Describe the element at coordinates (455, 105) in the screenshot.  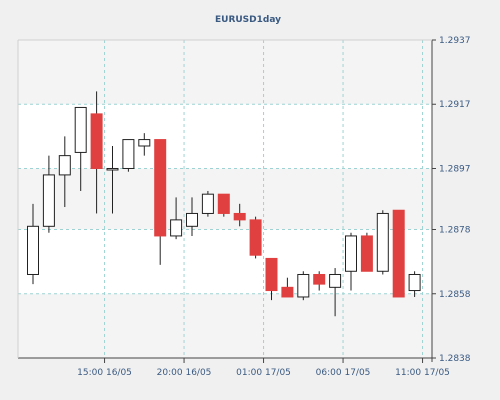
I see `y-tick-label: 1.2917` at that location.